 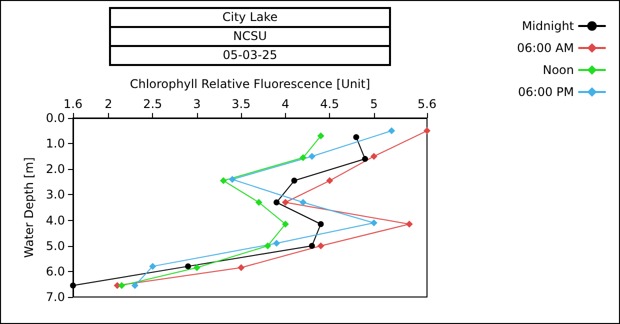 I want to click on x-tick-label: 5.6, so click(x=427, y=104).